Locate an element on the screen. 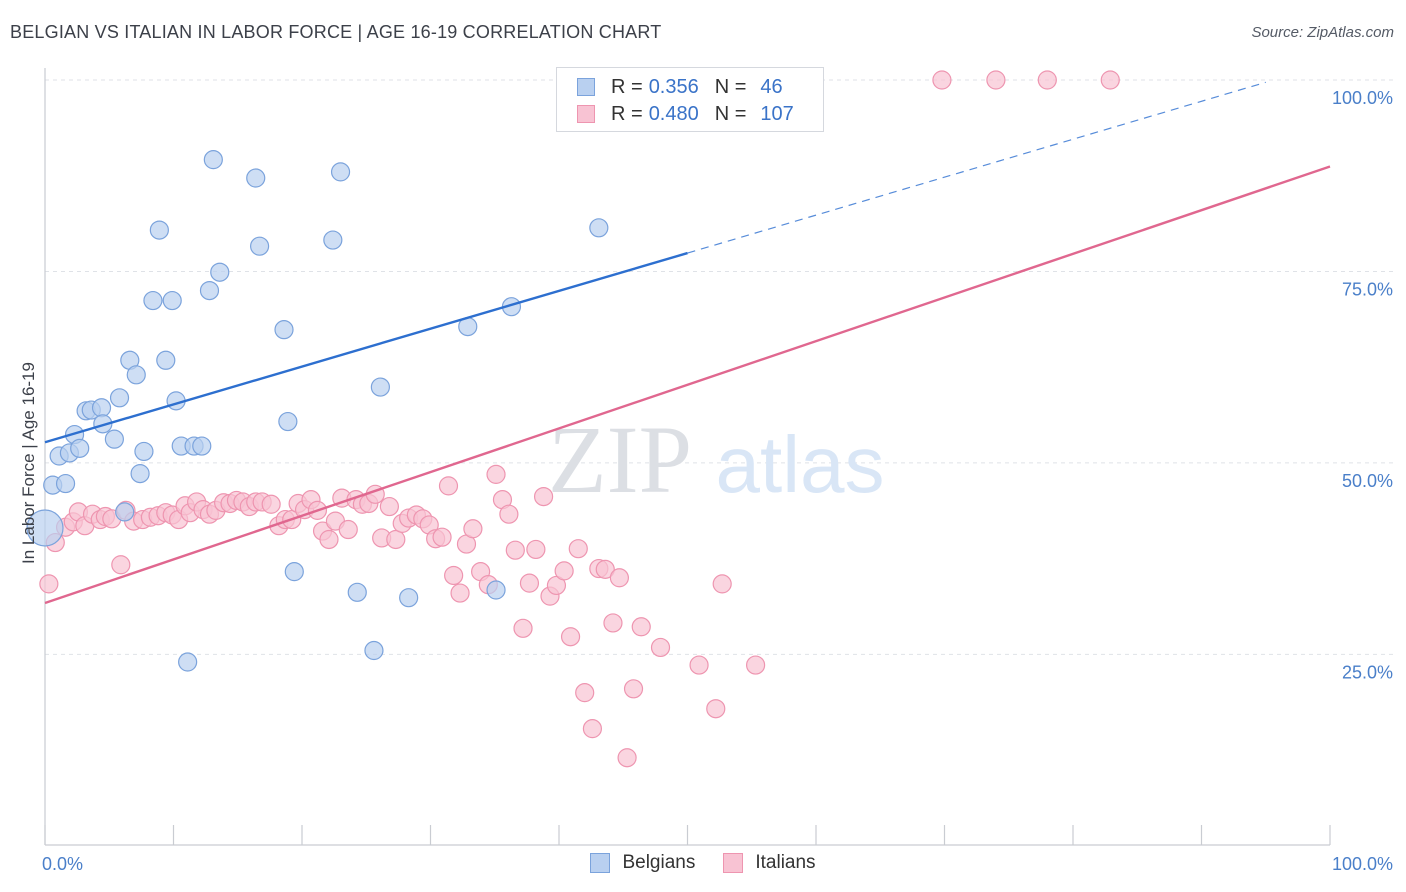  y-tick-label-100: 100.0% is located at coordinates (1362, 98).